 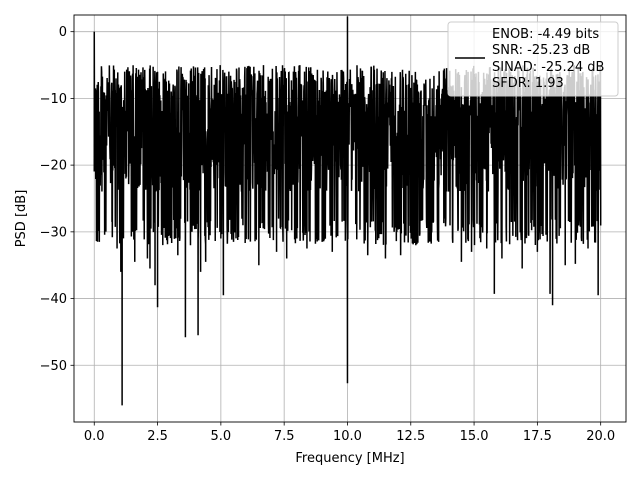 I want to click on y-tick-label: −40, so click(x=53, y=299).